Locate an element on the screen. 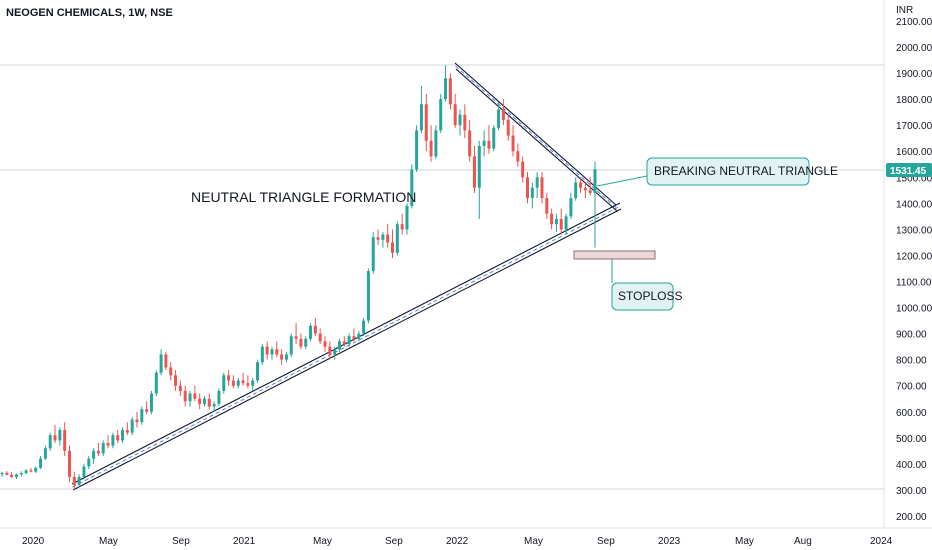 This screenshot has width=932, height=550. y-tick-label: 500.00 is located at coordinates (911, 439).